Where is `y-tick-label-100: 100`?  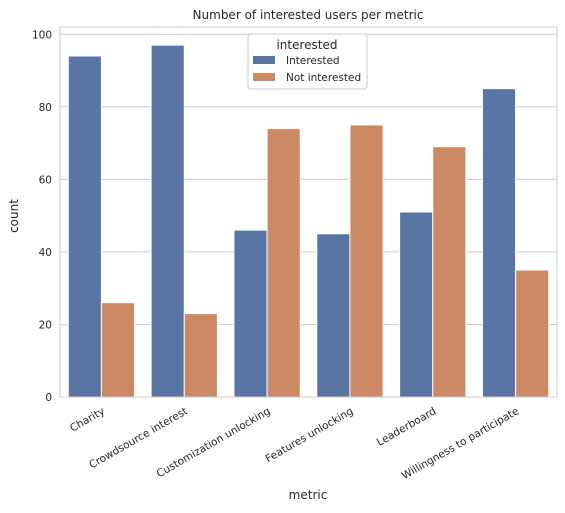
y-tick-label-100: 100 is located at coordinates (42, 35).